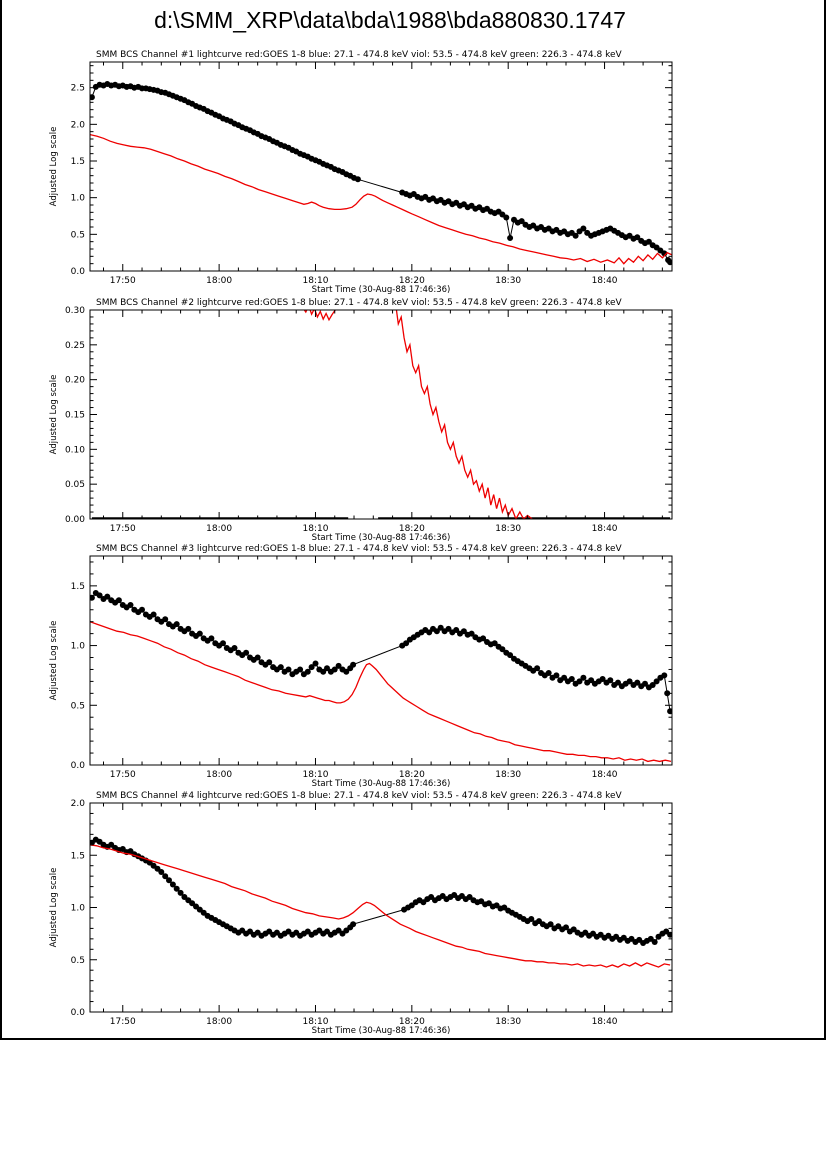  What do you see at coordinates (75, 450) in the screenshot?
I see `y-tick-label: 0.10` at bounding box center [75, 450].